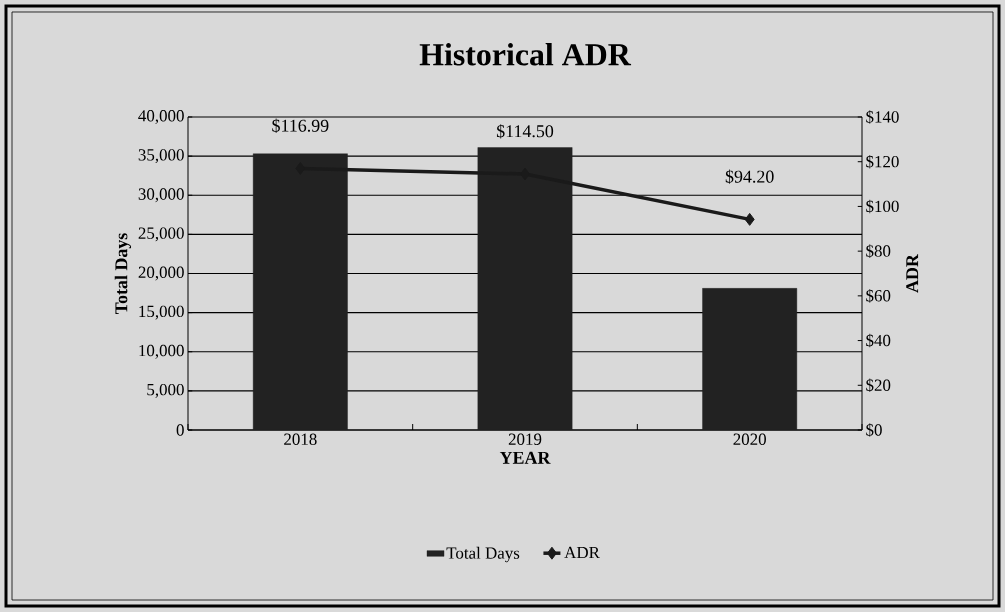  Describe the element at coordinates (882, 117) in the screenshot. I see `y2-tick-label: $140` at that location.